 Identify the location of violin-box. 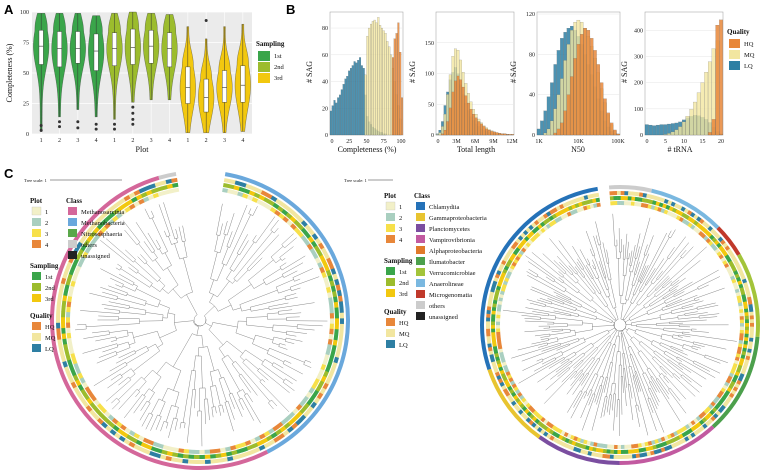
(243, 84).